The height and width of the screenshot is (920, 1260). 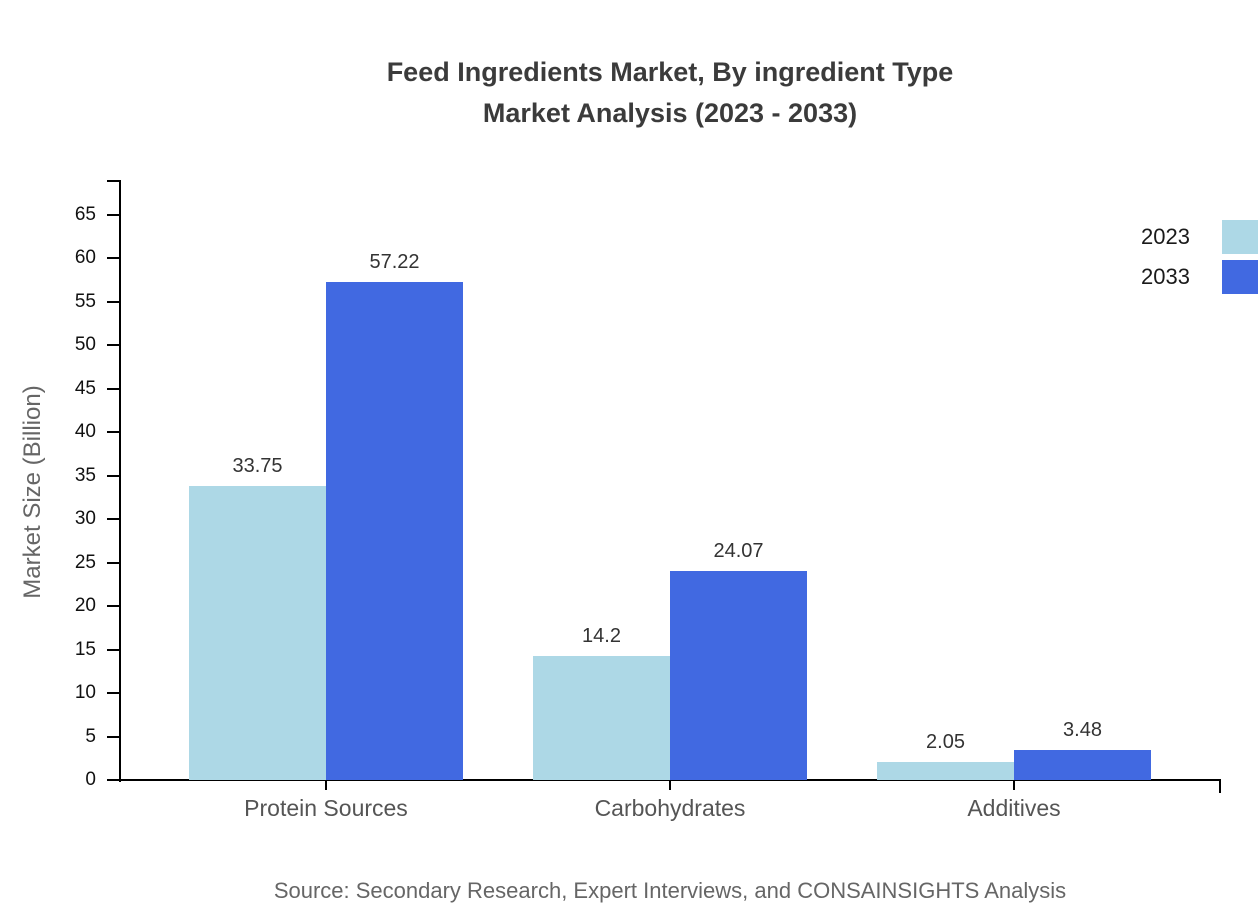 I want to click on y-tick-label: 30, so click(x=85, y=518).